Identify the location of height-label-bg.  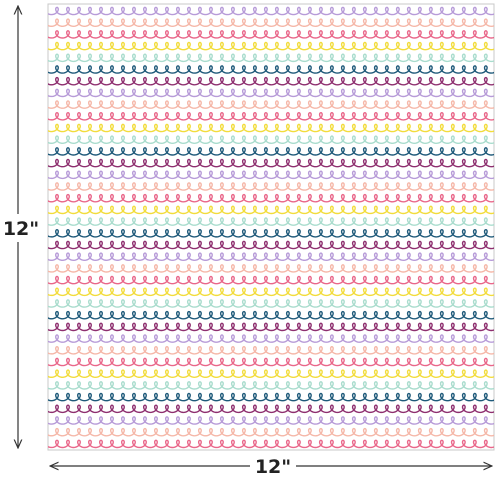
(21, 228).